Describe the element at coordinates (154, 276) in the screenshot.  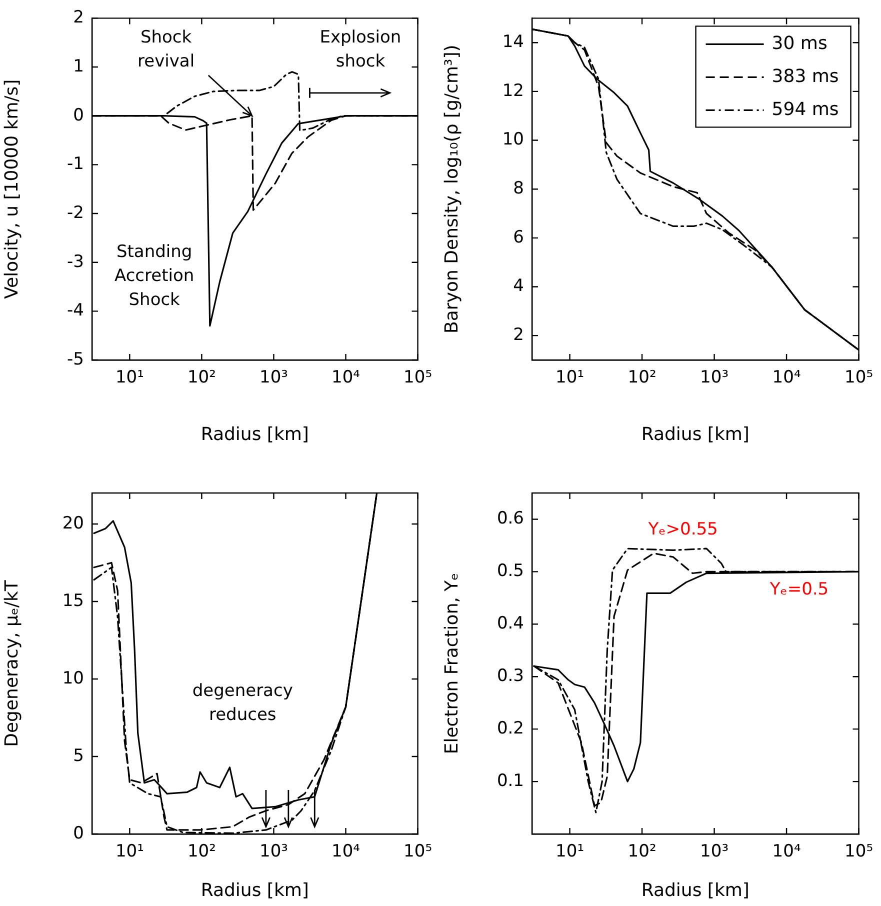
I see `annotation: Standing Accretion Shock` at that location.